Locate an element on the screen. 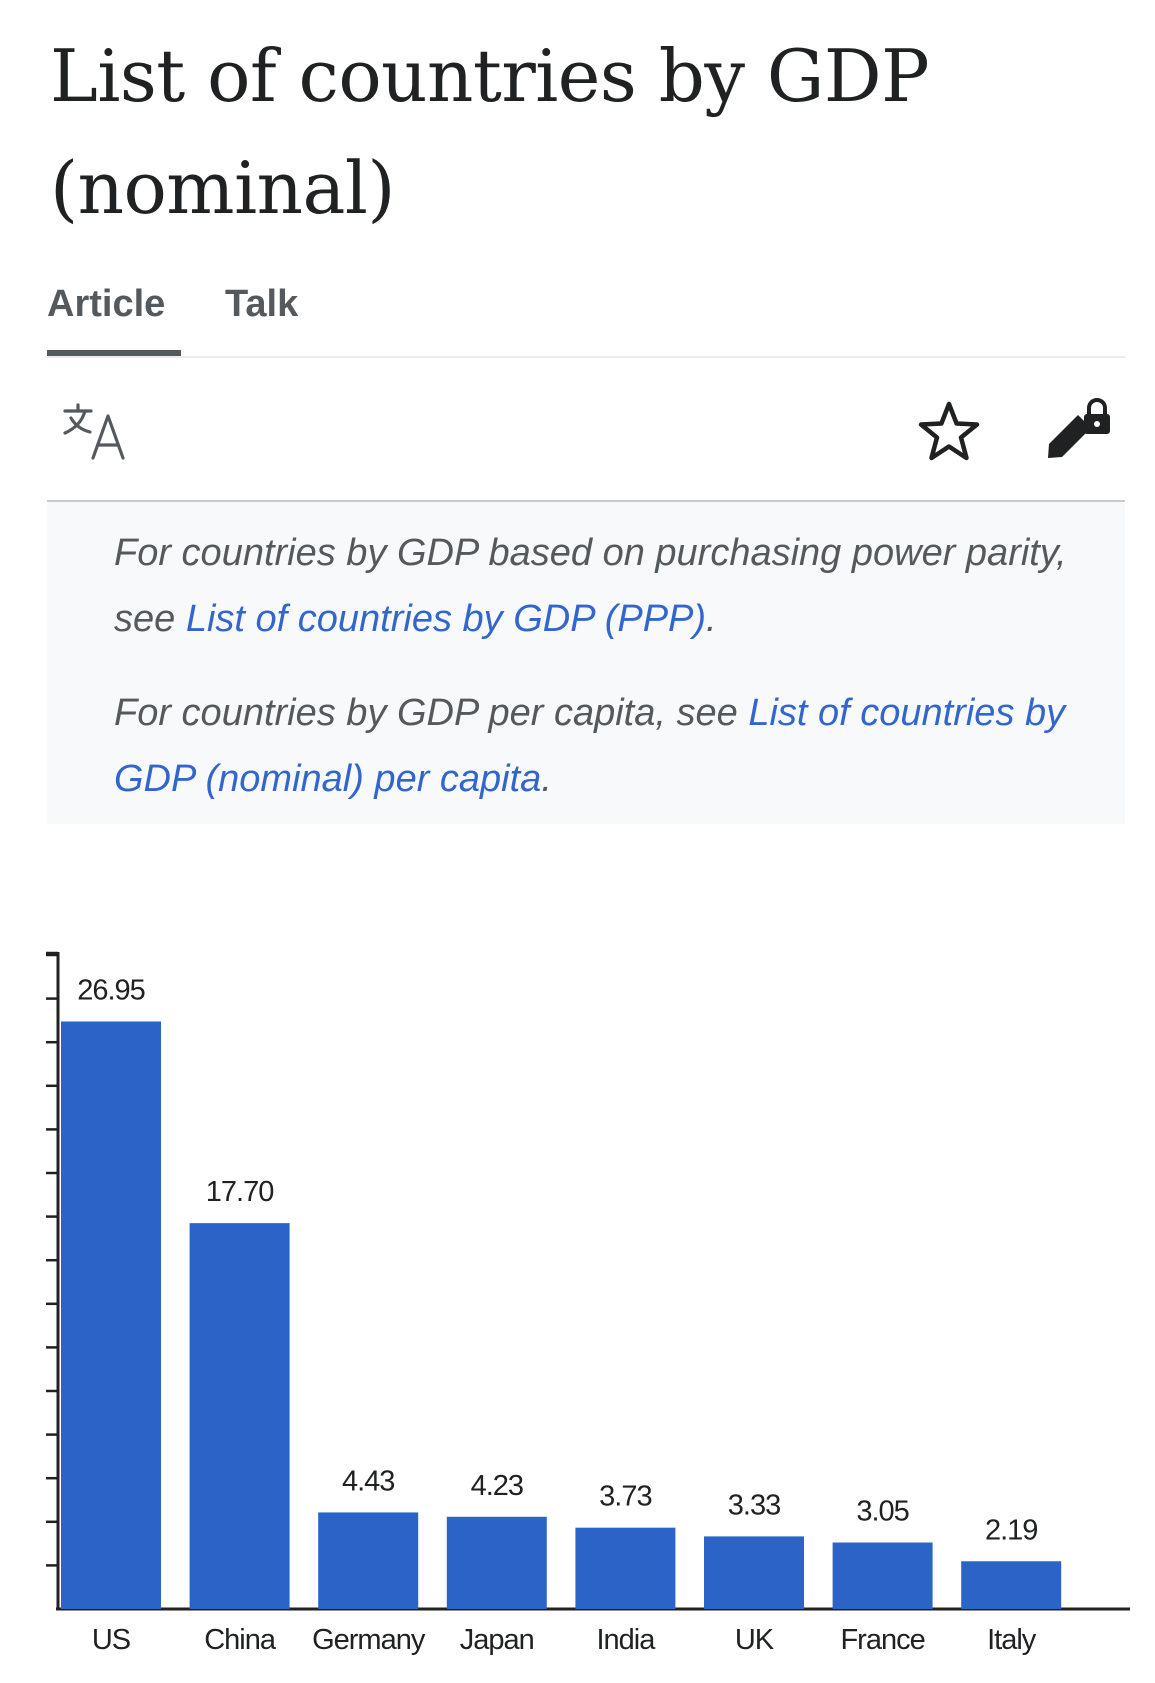 The height and width of the screenshot is (1683, 1155). bar-japan is located at coordinates (496, 1562).